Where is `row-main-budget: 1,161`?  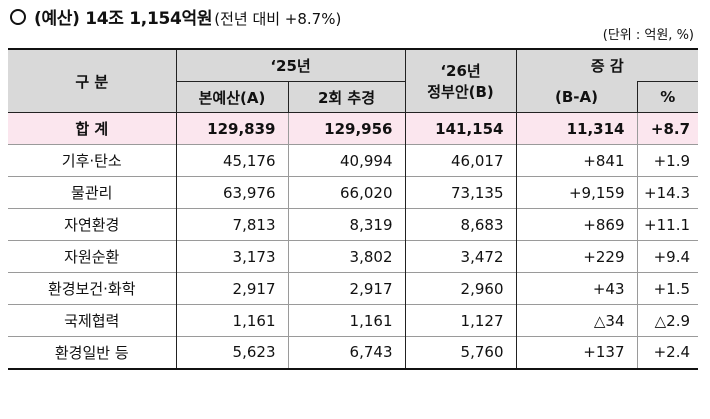
row-main-budget: 1,161 is located at coordinates (231, 320).